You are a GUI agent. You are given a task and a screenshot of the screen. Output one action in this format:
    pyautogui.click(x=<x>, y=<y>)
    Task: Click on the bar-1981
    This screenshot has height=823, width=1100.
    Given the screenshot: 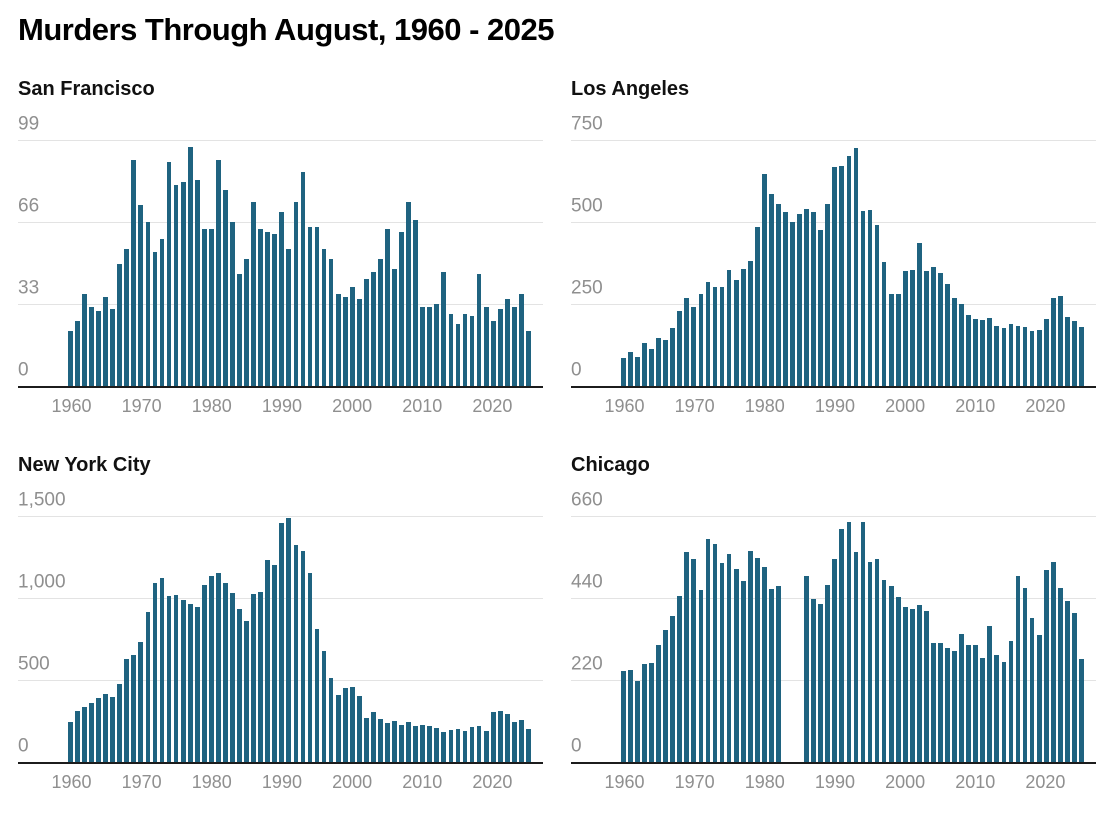 What is the action you would take?
    pyautogui.click(x=218, y=667)
    